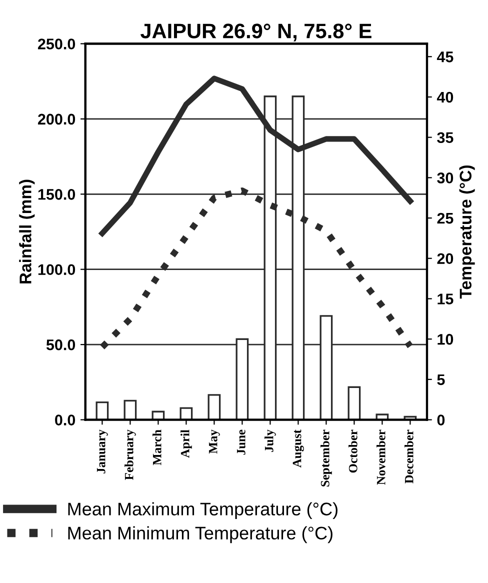 This screenshot has width=488, height=583. What do you see at coordinates (130, 455) in the screenshot?
I see `x-tick-label: February` at bounding box center [130, 455].